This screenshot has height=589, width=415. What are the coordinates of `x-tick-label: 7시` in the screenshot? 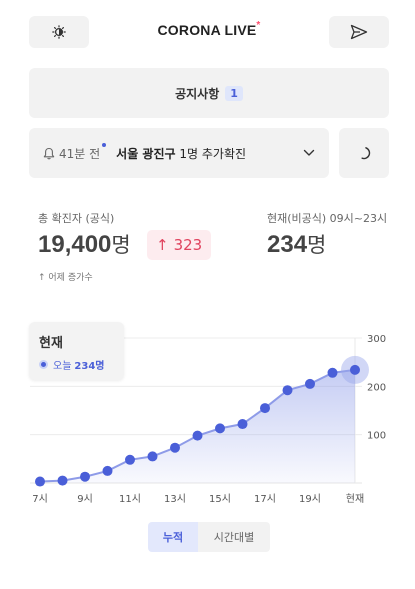 It's located at (40, 499).